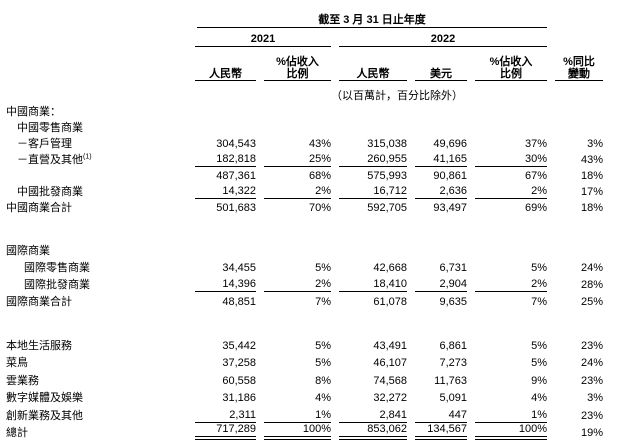 Image resolution: width=618 pixels, height=444 pixels. I want to click on cell-pct-of-revenue-2021: 2%, so click(297, 192).